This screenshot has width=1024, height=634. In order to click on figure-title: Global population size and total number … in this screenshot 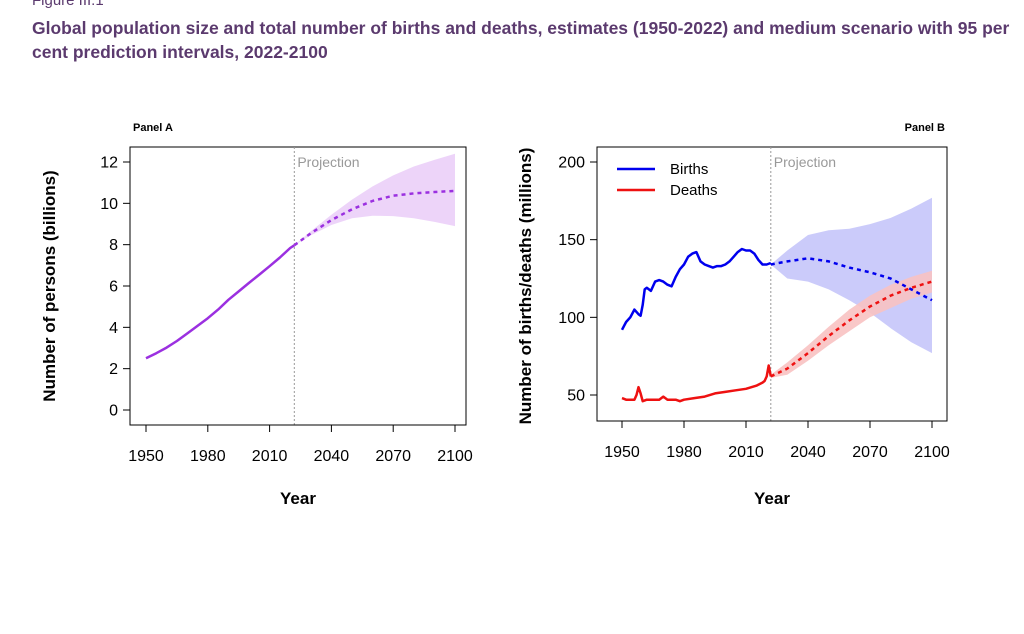, I will do `click(521, 40)`.